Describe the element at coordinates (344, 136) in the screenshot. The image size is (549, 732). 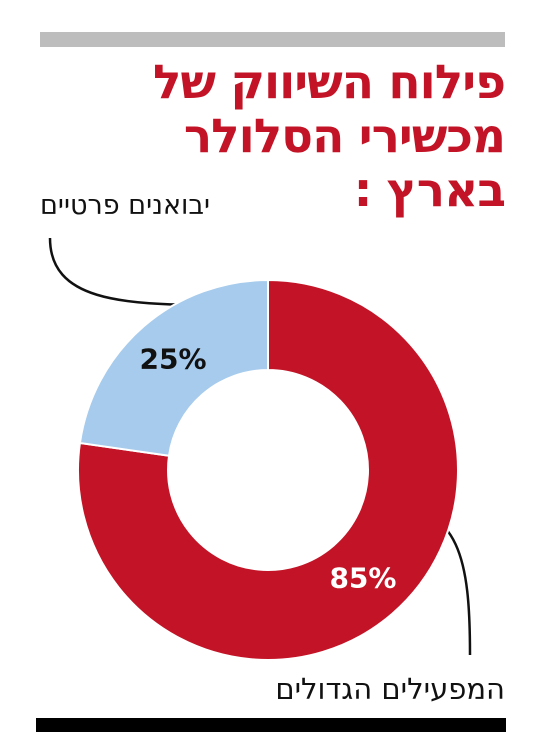
I see `title-line: מכשירי הסלולר` at that location.